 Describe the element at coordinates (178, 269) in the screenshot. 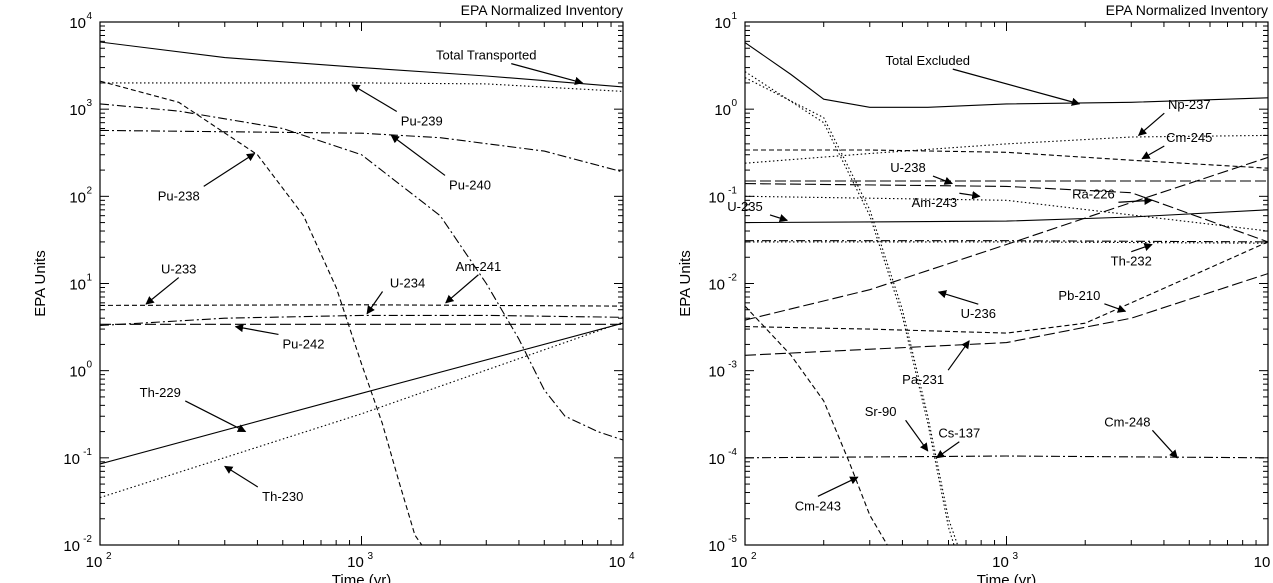

I see `series-label: U-233` at that location.